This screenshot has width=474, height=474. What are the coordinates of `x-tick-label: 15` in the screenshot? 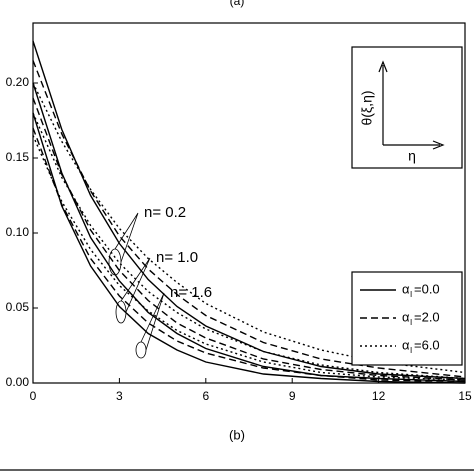 It's located at (465, 396).